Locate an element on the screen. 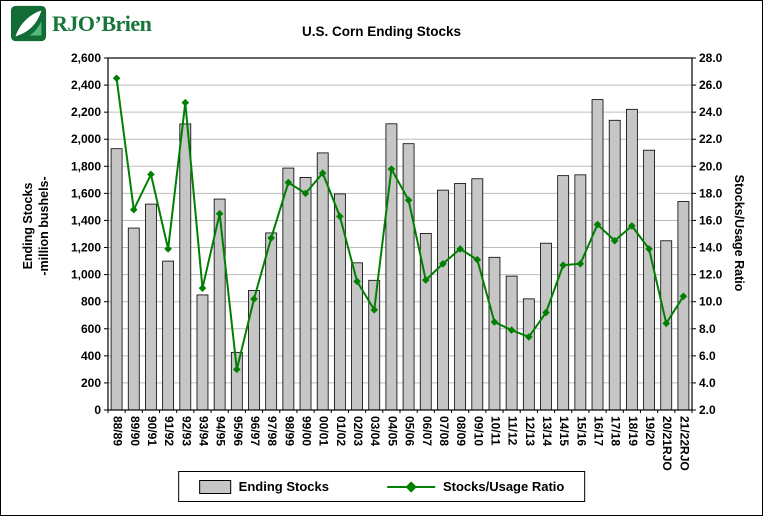  x-axis-category-label: 12/13 is located at coordinates (530, 431).